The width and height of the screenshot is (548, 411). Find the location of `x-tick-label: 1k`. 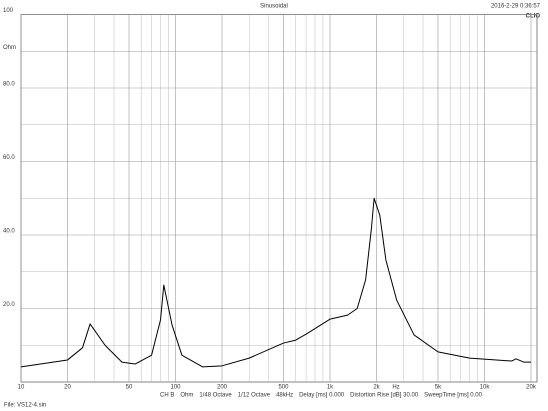

x-tick-label: 1k is located at coordinates (330, 388).